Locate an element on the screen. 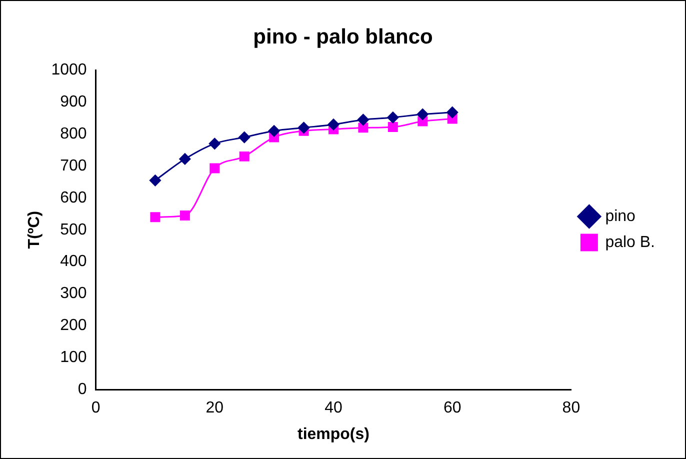  y-tick-label: 400 is located at coordinates (73, 261).